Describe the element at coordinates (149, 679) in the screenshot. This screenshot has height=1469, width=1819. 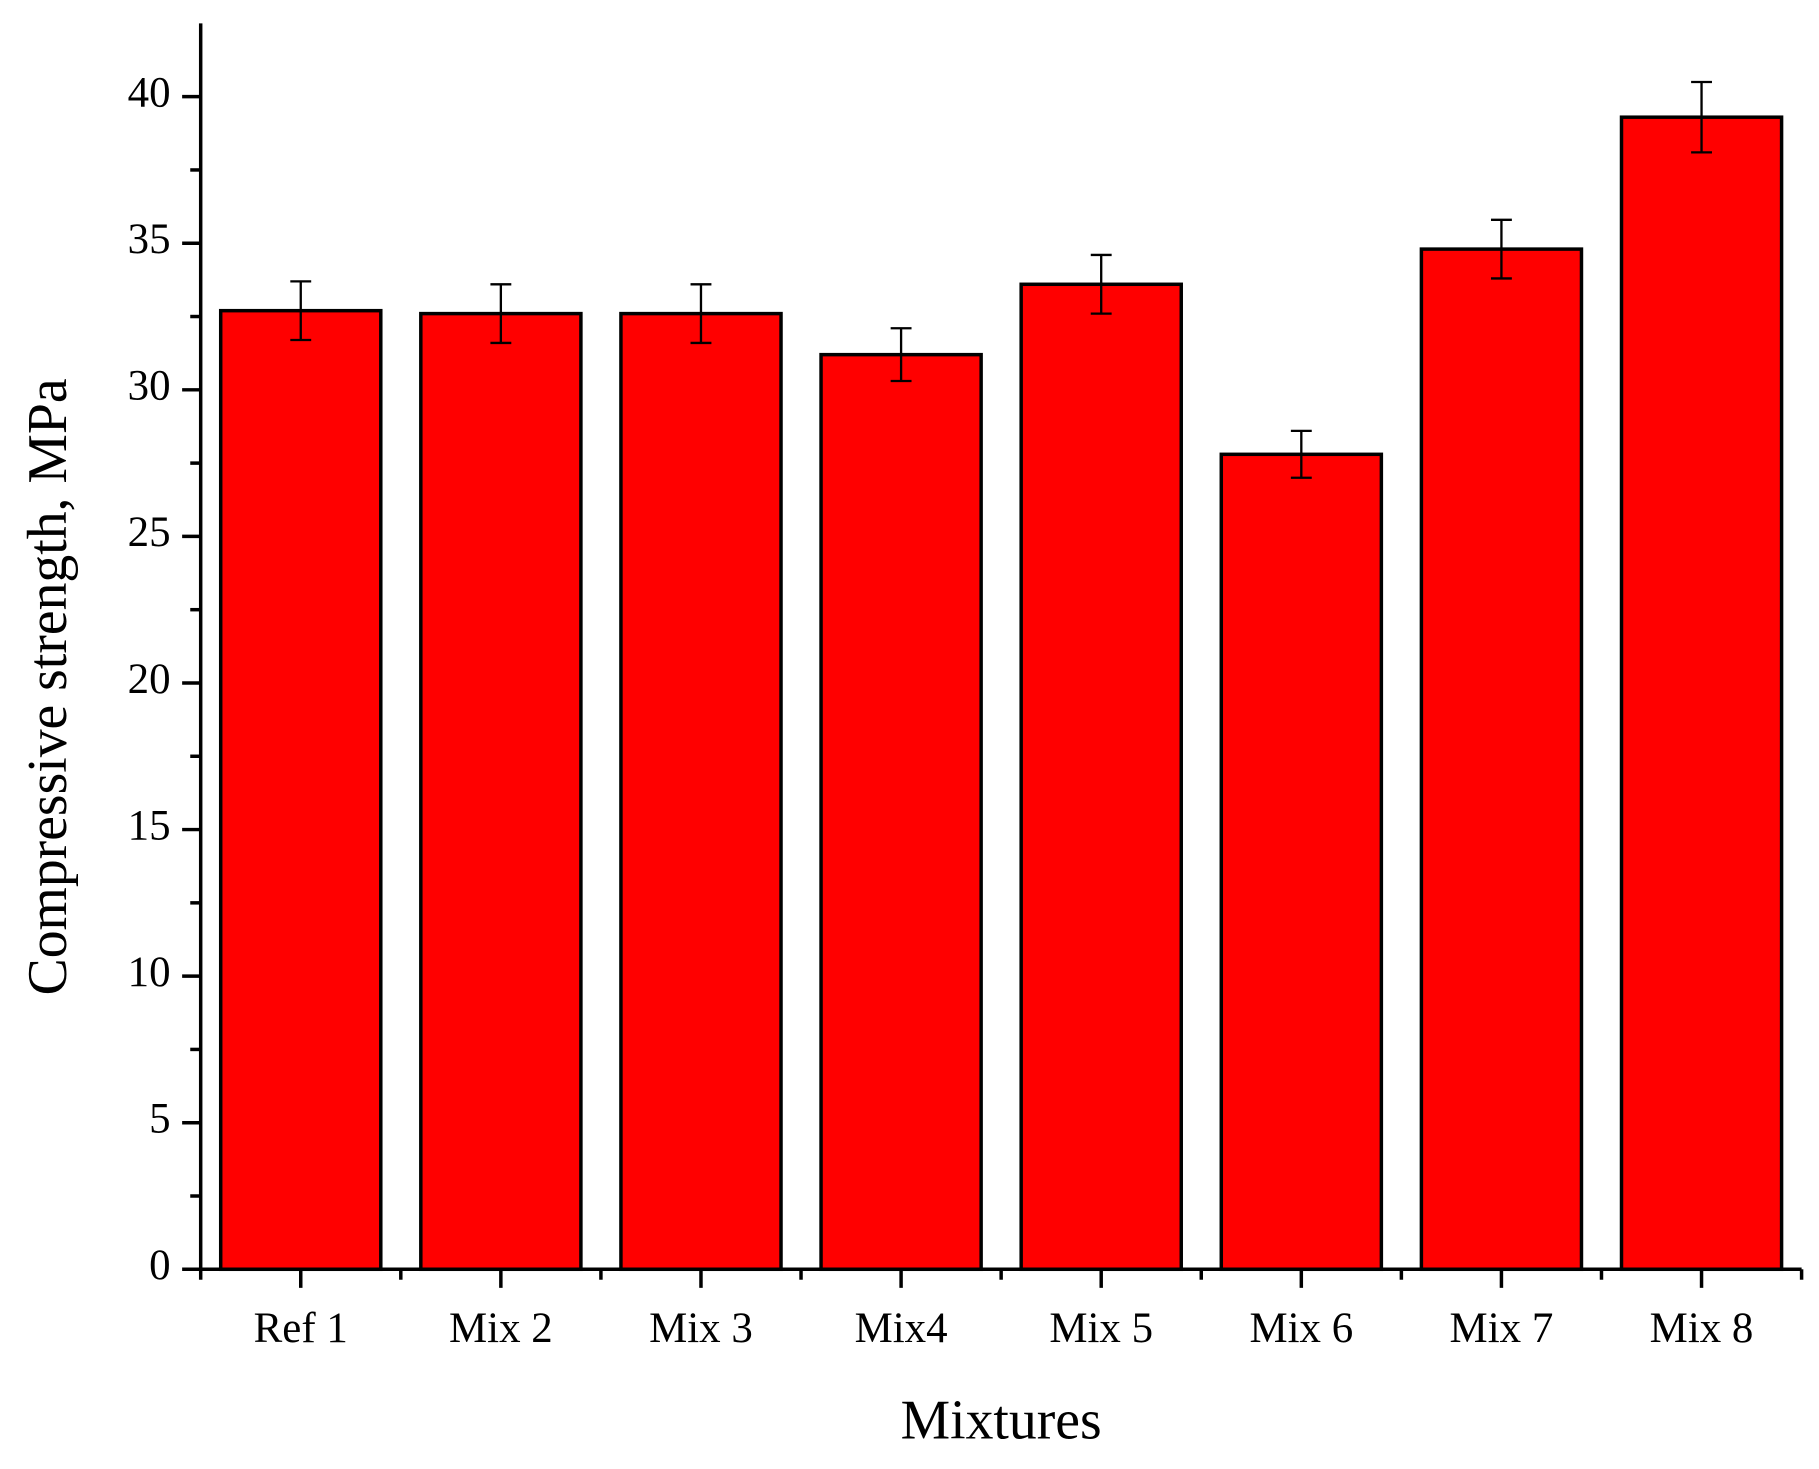
I see `y-tick-label: 20` at that location.